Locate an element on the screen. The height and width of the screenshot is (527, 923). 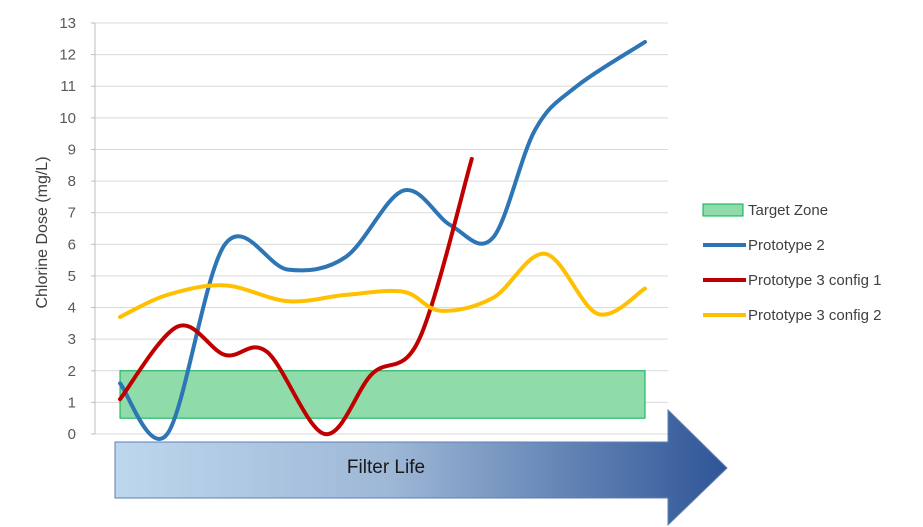
legend-label-1: Prototype 2 is located at coordinates (786, 245).